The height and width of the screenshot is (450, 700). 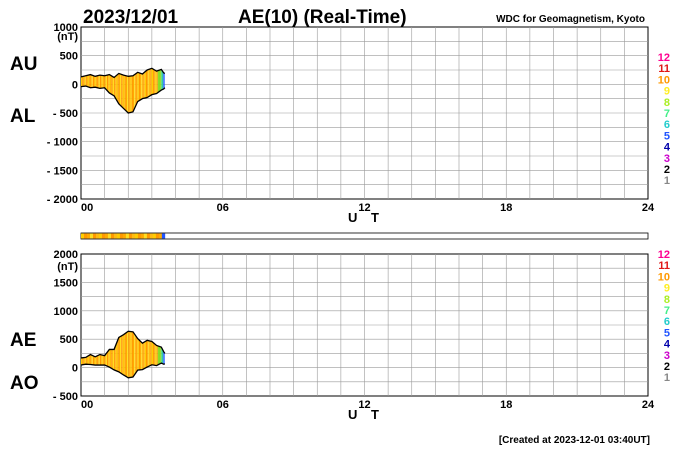 I want to click on au-al-unit-label: (nT), so click(x=67, y=37).